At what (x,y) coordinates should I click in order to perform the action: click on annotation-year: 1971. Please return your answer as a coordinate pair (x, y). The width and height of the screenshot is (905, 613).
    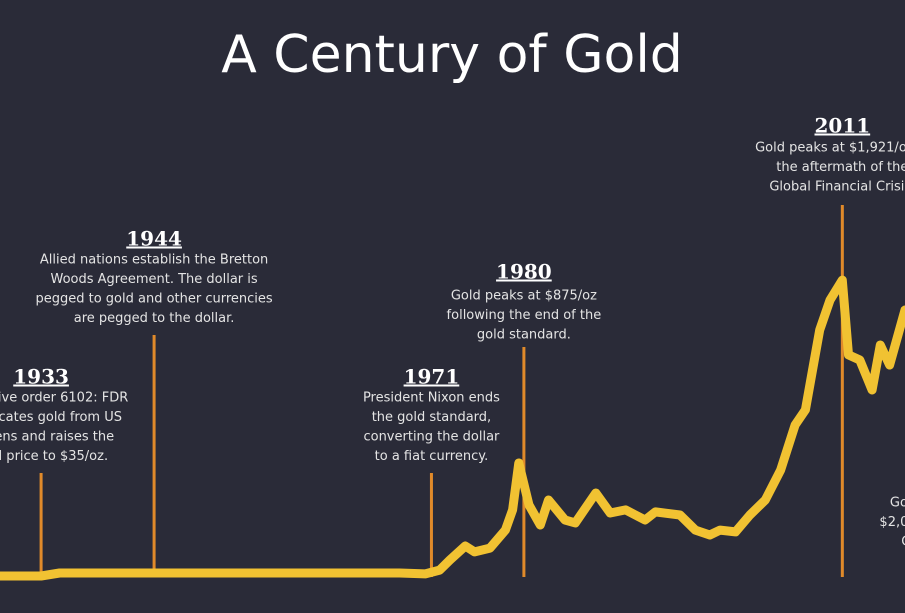
    Looking at the image, I should click on (432, 377).